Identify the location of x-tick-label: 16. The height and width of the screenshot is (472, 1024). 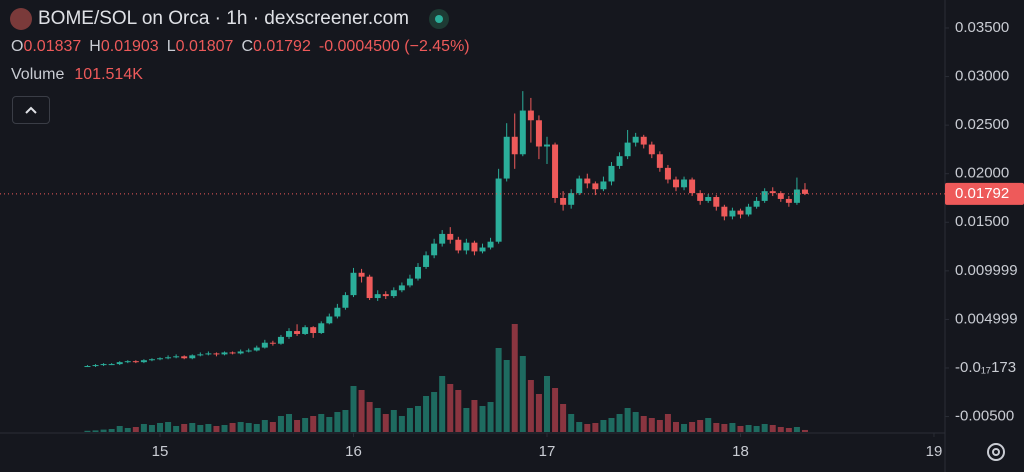
(353, 451).